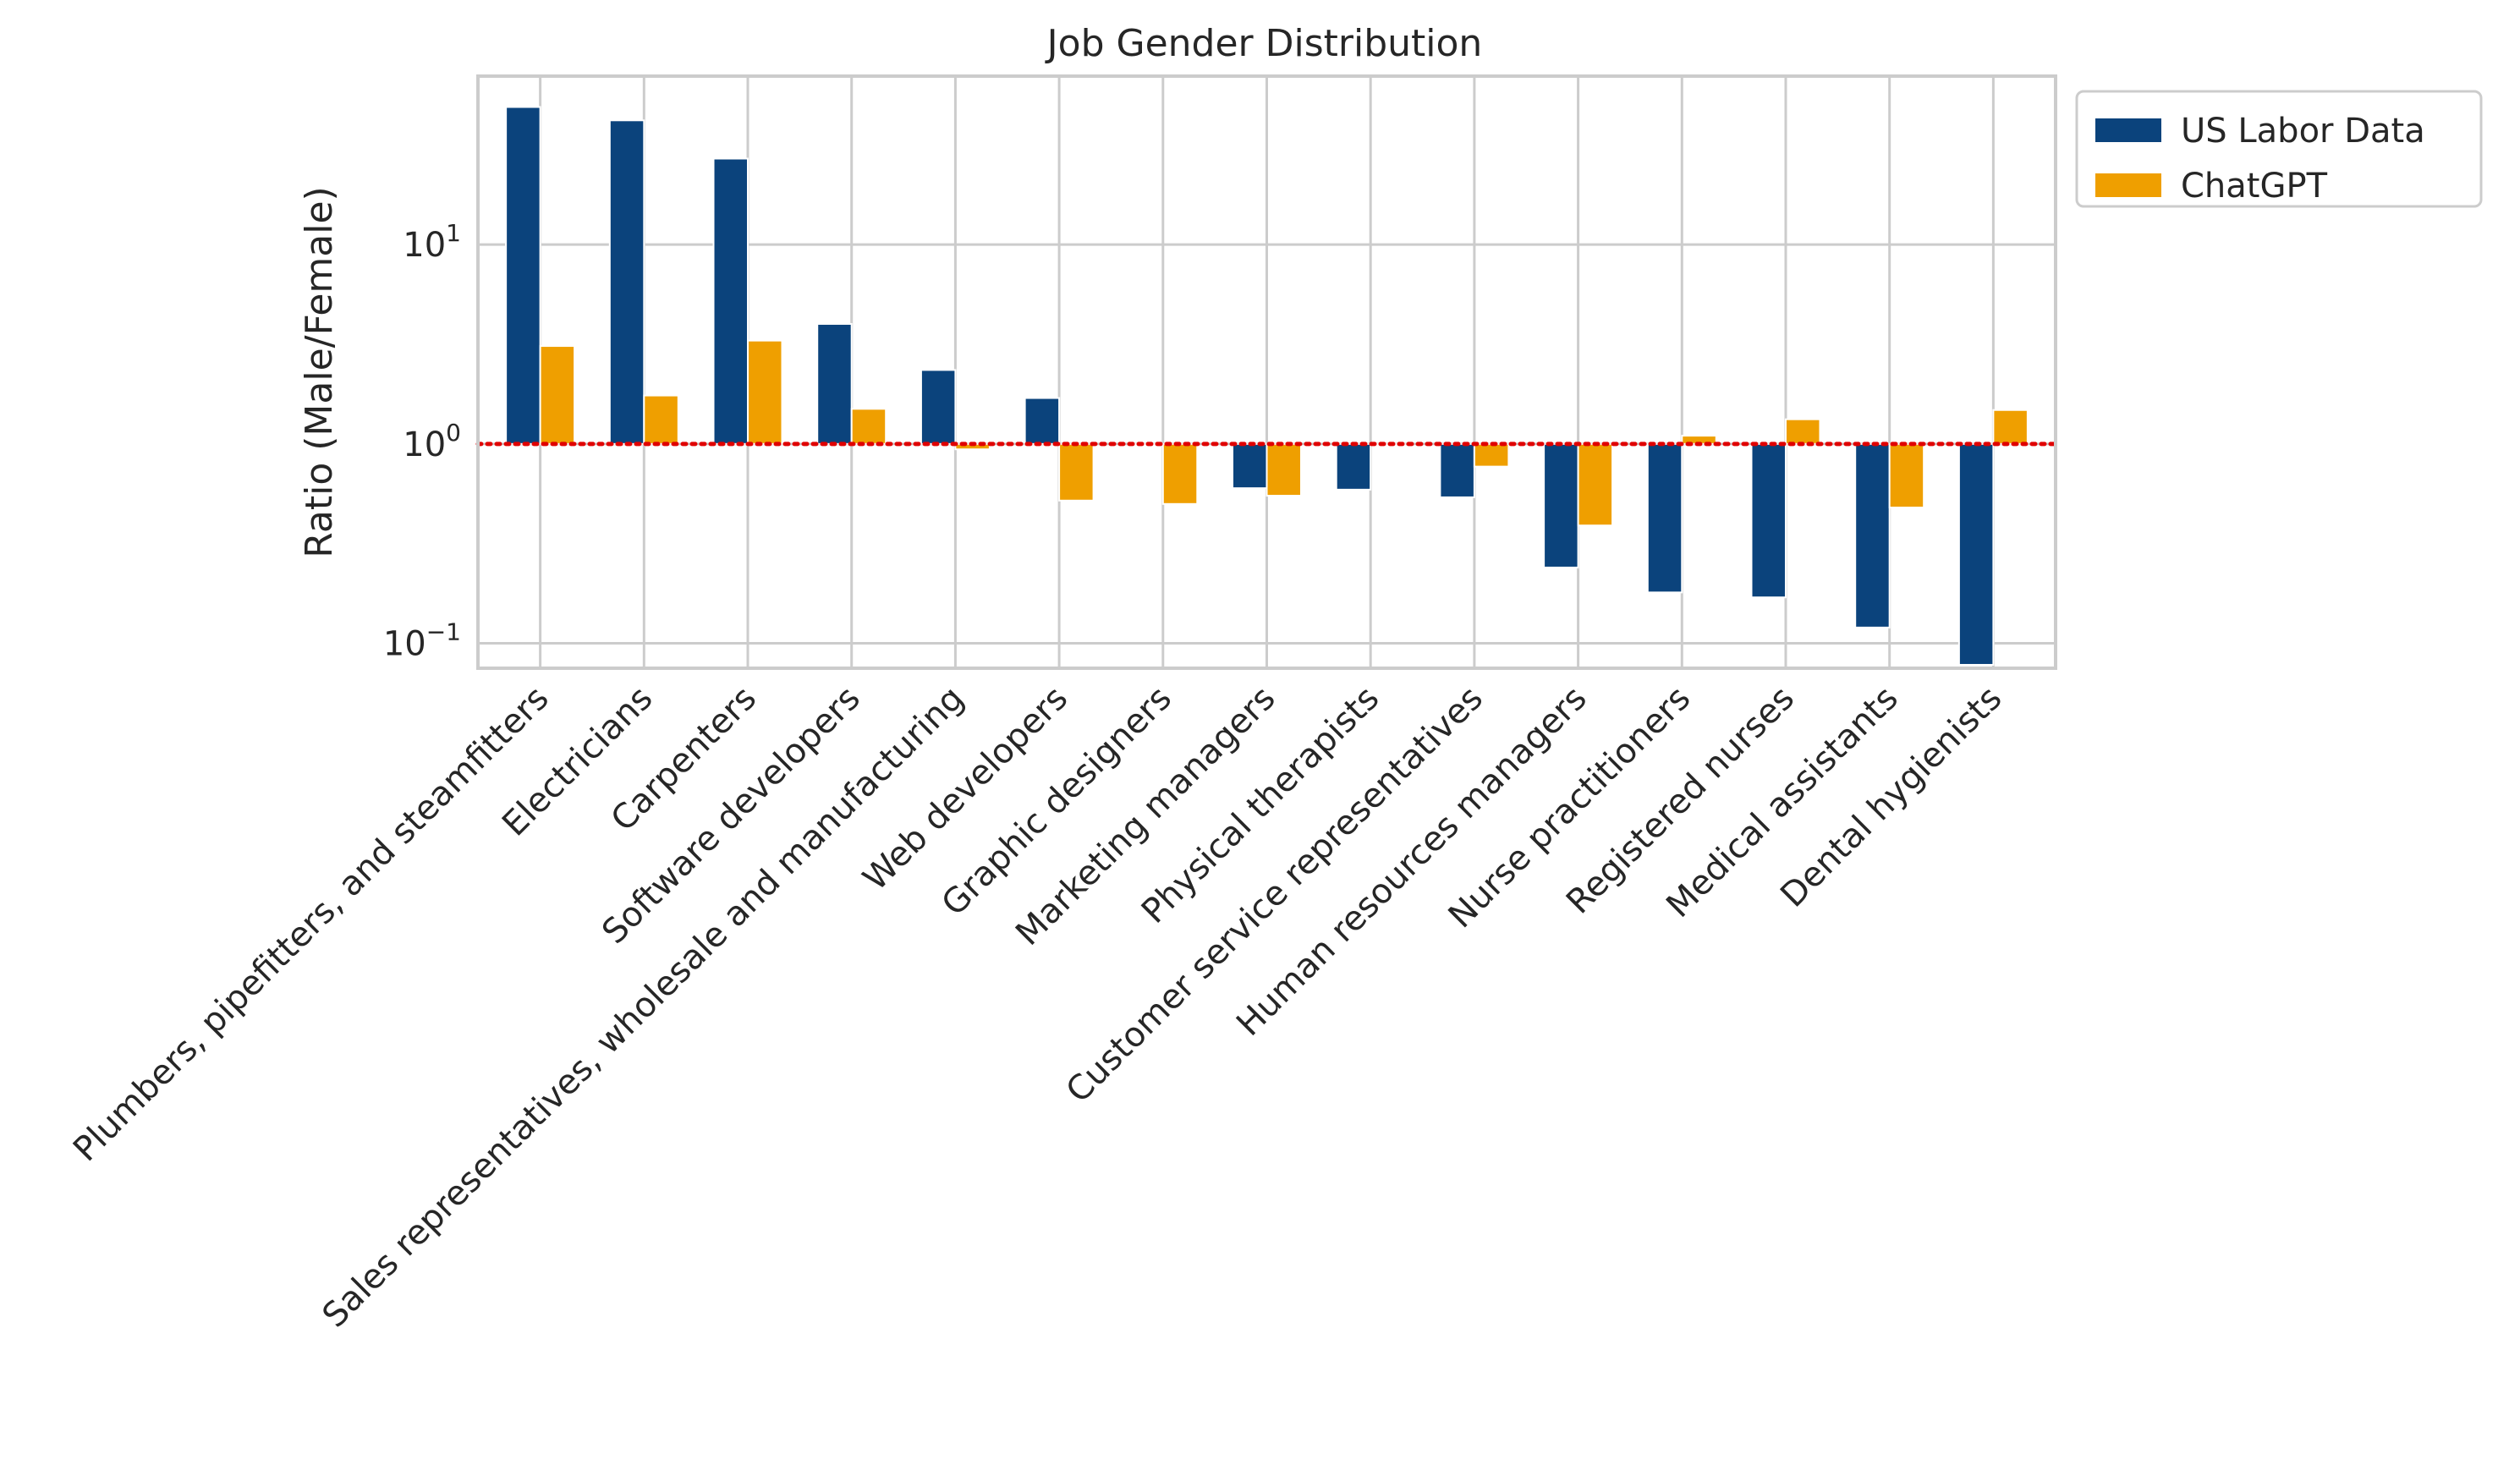  I want to click on legend: US Labor Data ChatGPT, so click(2279, 149).